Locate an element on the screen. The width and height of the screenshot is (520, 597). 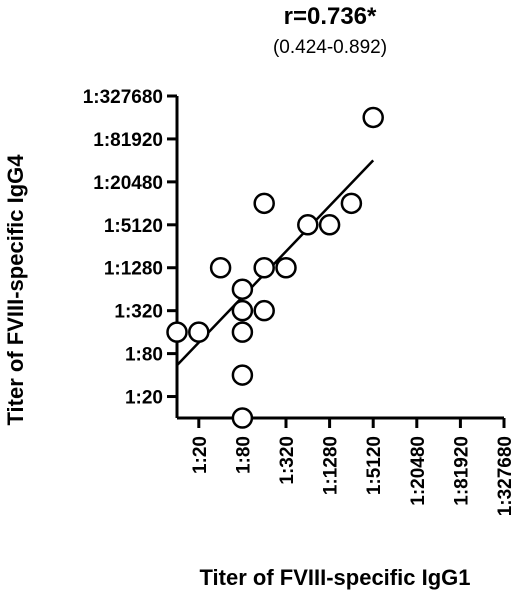
x-tick-label: 1:81920 is located at coordinates (461, 471).